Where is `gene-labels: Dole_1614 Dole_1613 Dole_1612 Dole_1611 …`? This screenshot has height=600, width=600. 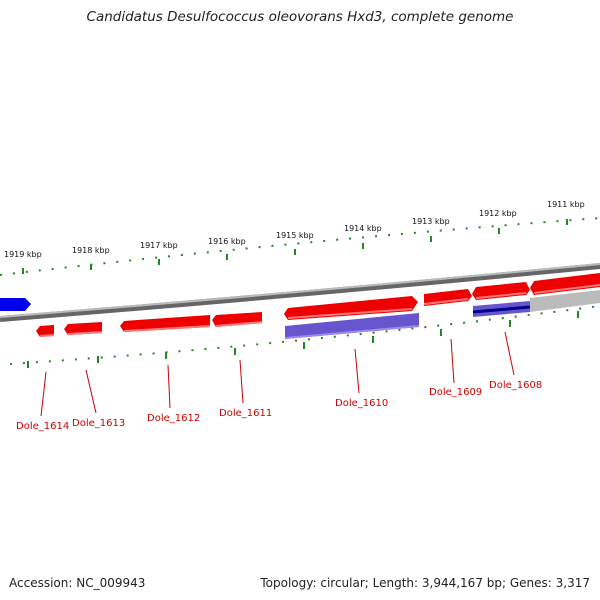
gene-labels: Dole_1614 Dole_1613 Dole_1612 Dole_1611 … is located at coordinates (279, 406).